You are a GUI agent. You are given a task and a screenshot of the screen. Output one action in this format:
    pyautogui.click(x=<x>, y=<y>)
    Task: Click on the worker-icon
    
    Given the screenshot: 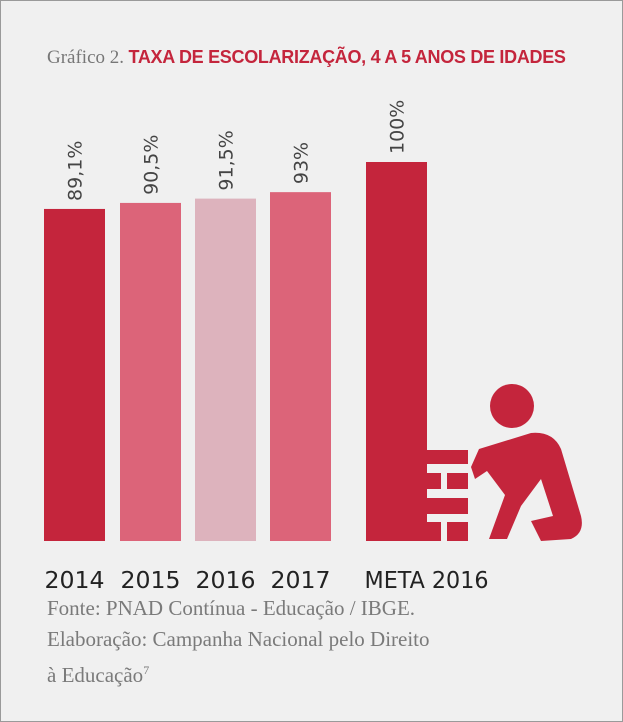 What is the action you would take?
    pyautogui.click(x=490, y=462)
    